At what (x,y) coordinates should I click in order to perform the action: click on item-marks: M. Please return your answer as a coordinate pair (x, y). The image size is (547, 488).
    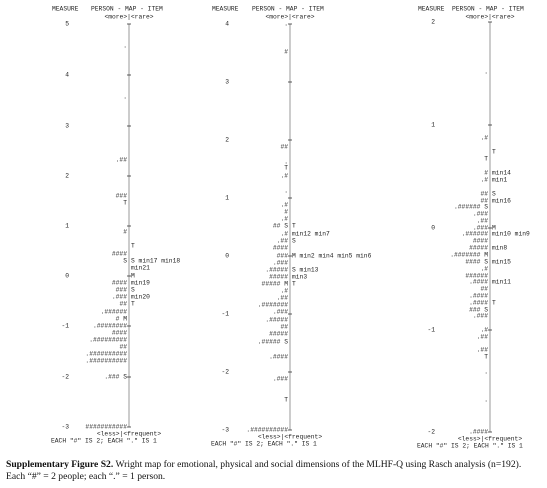
    Looking at the image, I should click on (133, 276).